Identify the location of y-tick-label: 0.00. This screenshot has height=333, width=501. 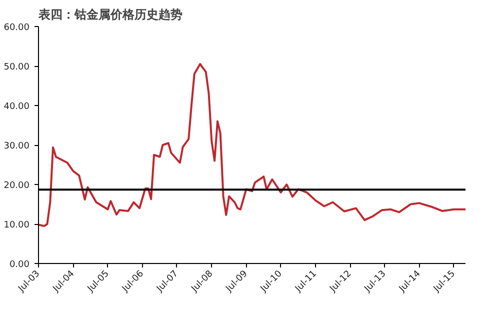
(19, 265).